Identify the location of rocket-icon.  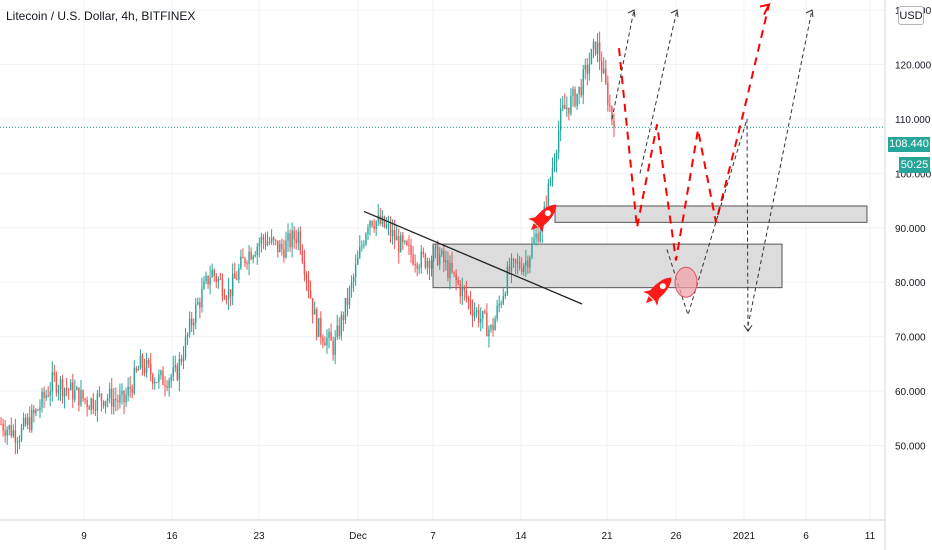
(657, 291).